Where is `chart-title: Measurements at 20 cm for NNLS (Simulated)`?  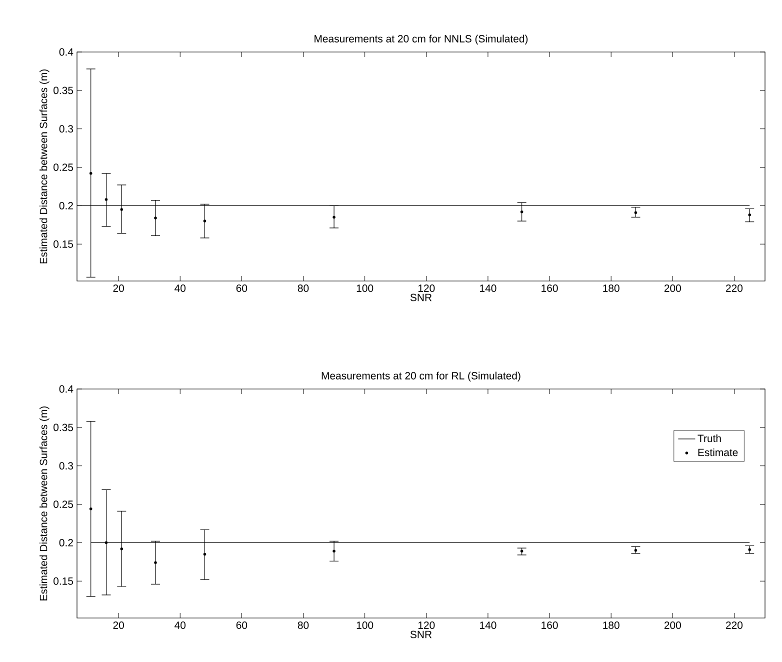
chart-title: Measurements at 20 cm for NNLS (Simulated) is located at coordinates (421, 39).